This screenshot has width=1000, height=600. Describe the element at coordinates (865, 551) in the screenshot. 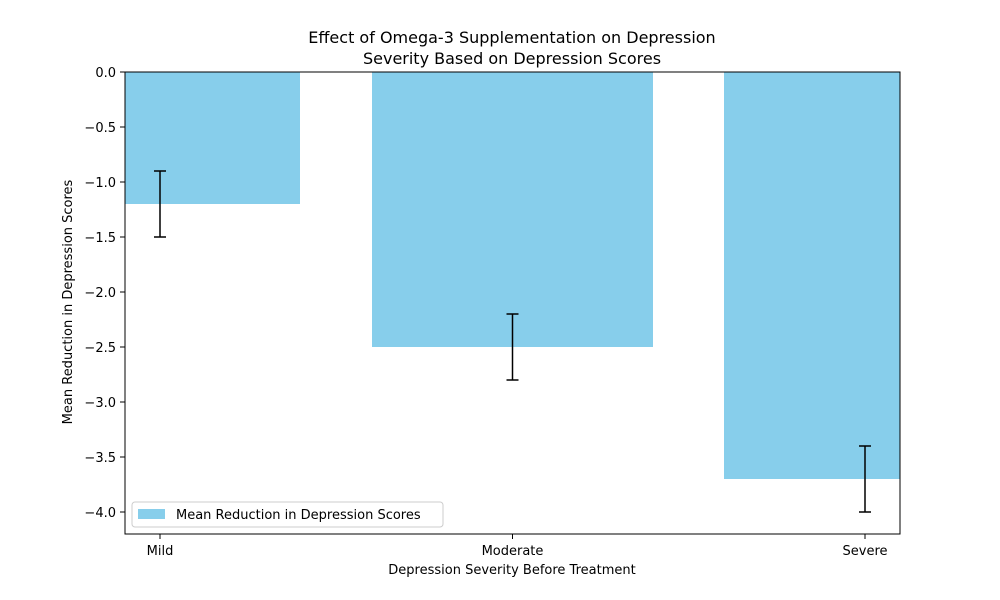

I see `x-tick-label-severe: Severe` at that location.